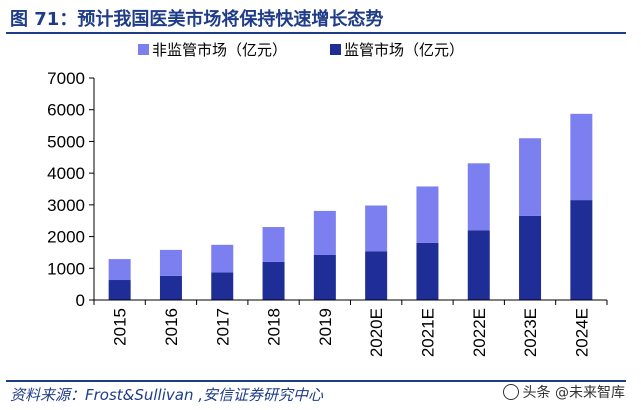 Image resolution: width=641 pixels, height=410 pixels. What do you see at coordinates (71, 189) in the screenshot?
I see `y-axis: 0 1000 2000 3000 4000 5000 6000 7000` at bounding box center [71, 189].